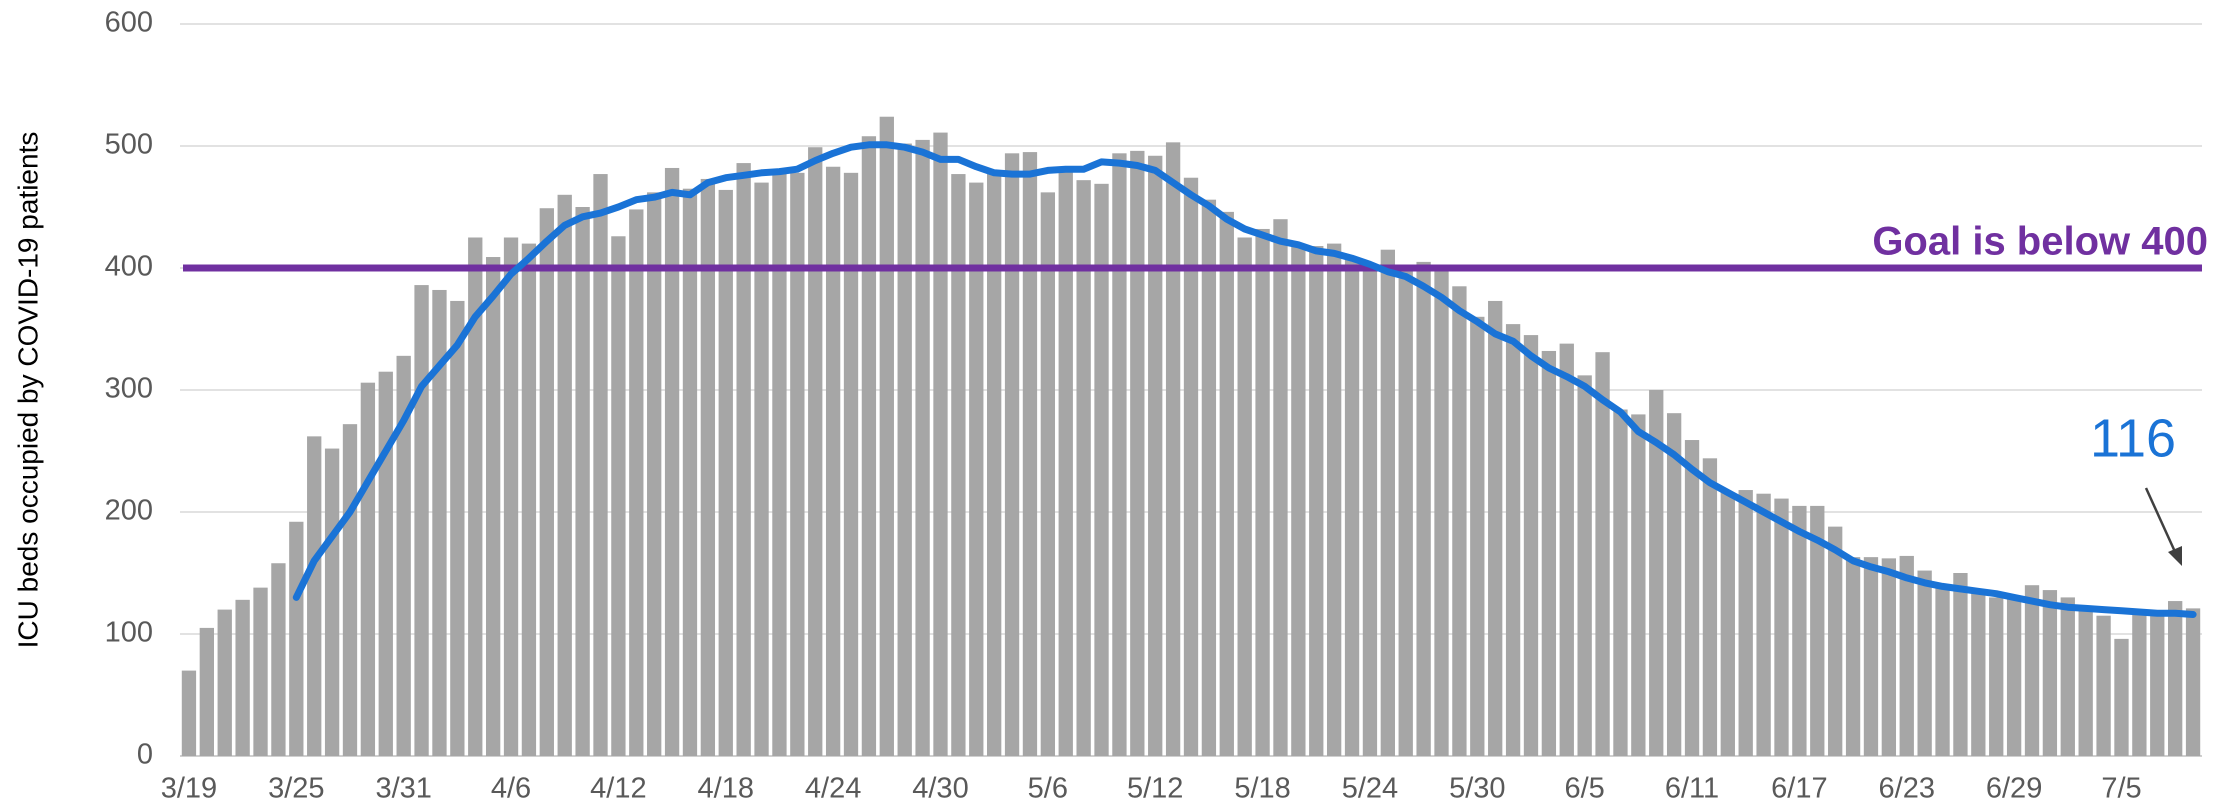 The width and height of the screenshot is (2226, 802). I want to click on x-tick-label: 6/11, so click(1692, 787).